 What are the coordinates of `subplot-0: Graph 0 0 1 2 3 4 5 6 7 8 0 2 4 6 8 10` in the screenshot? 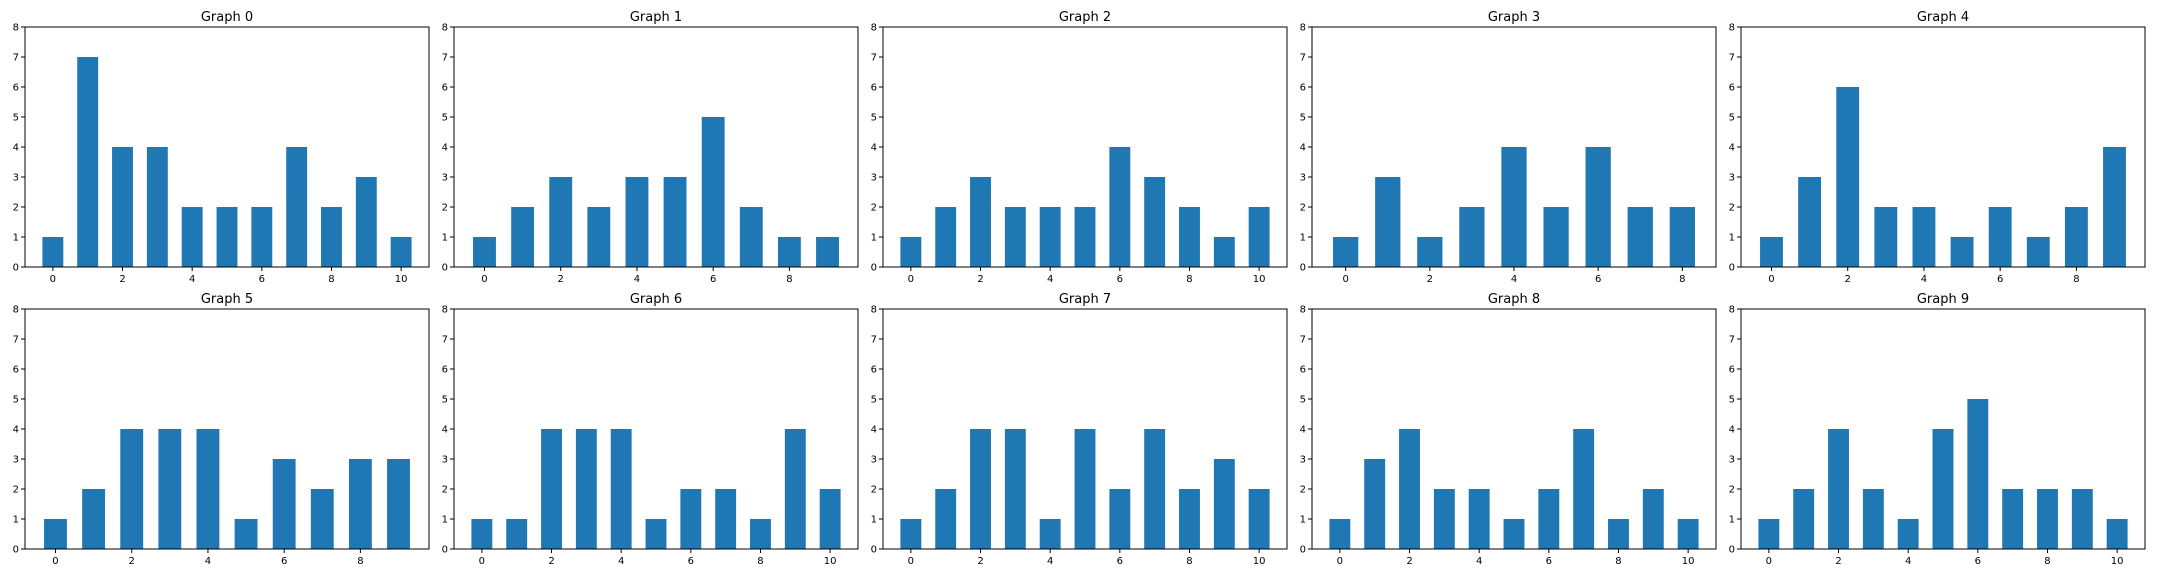 It's located at (221, 147).